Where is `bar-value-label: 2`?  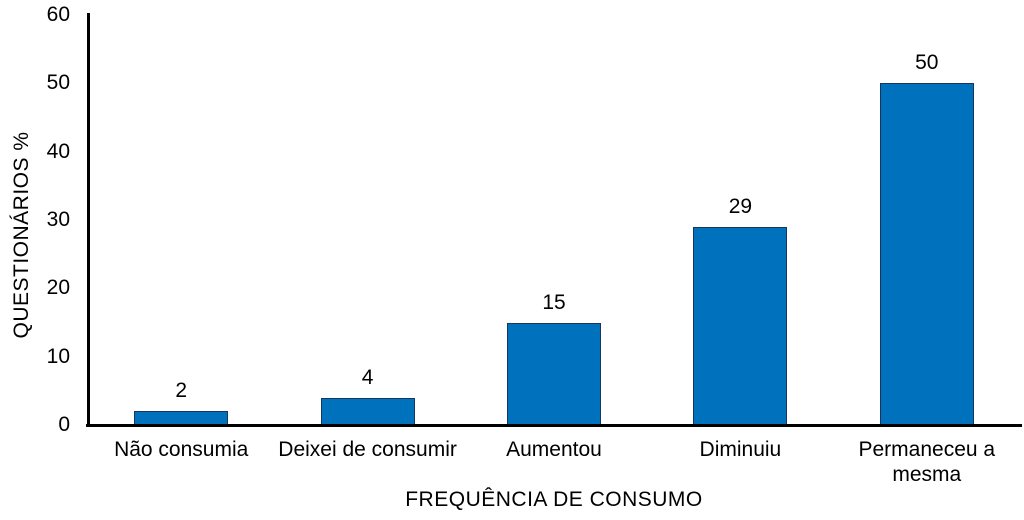 bar-value-label: 2 is located at coordinates (181, 391).